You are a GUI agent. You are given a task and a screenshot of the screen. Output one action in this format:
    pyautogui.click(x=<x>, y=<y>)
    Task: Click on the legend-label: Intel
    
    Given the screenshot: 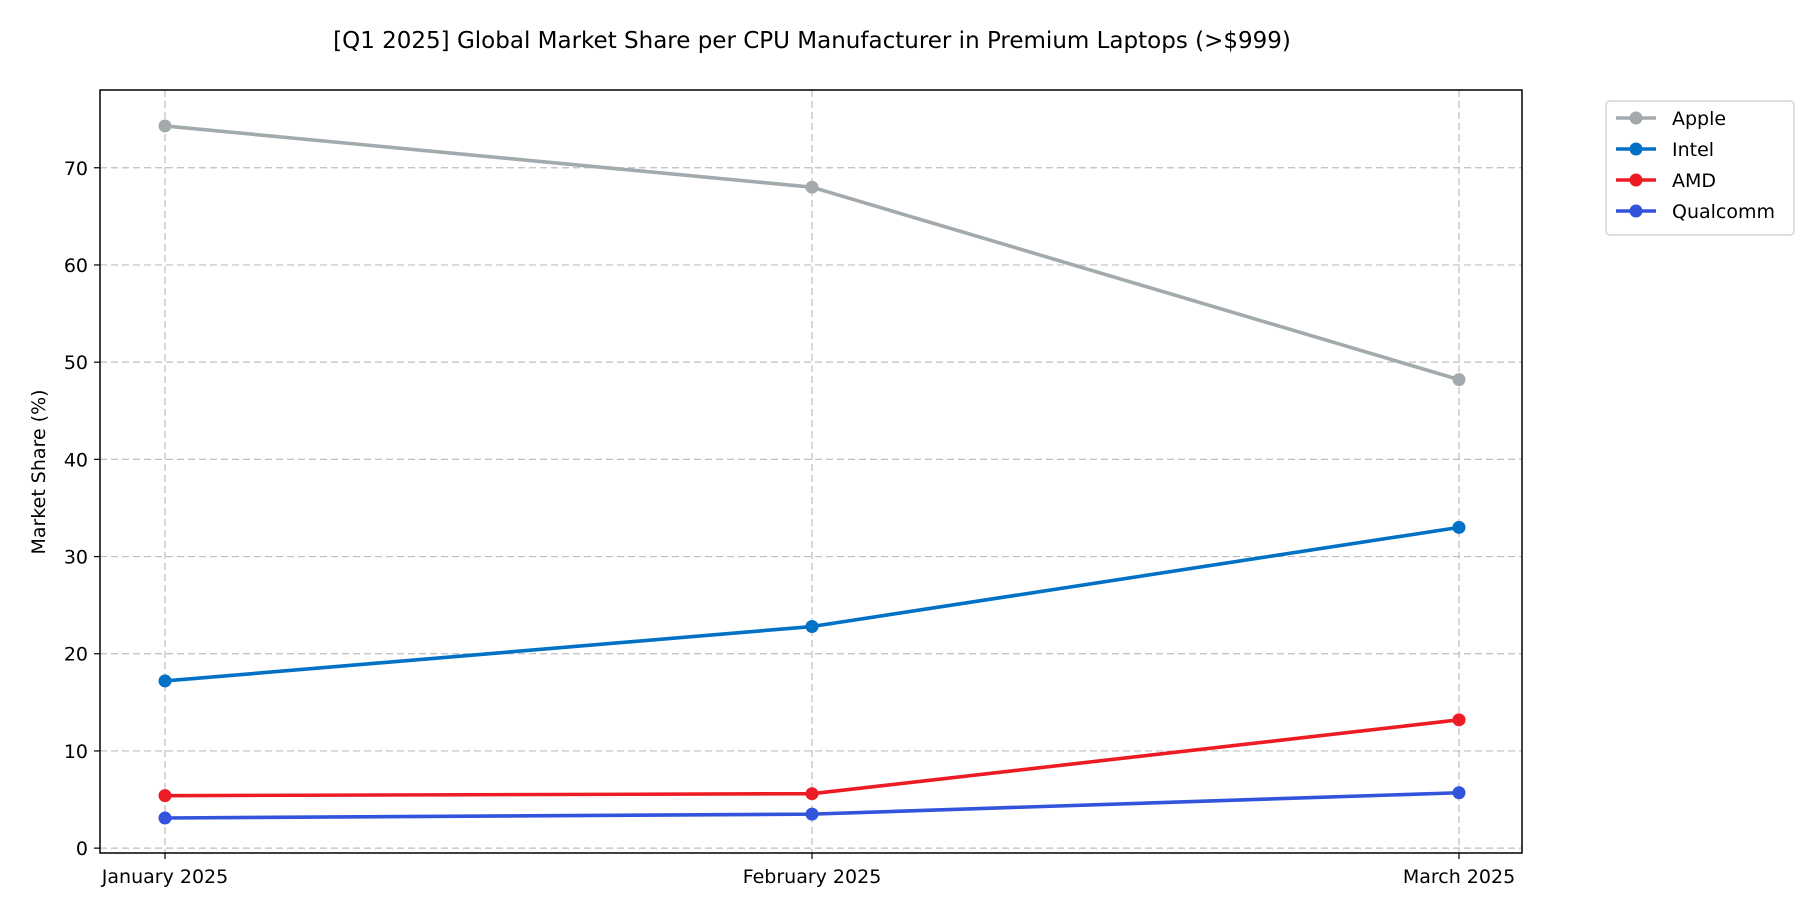 What is the action you would take?
    pyautogui.click(x=1693, y=150)
    